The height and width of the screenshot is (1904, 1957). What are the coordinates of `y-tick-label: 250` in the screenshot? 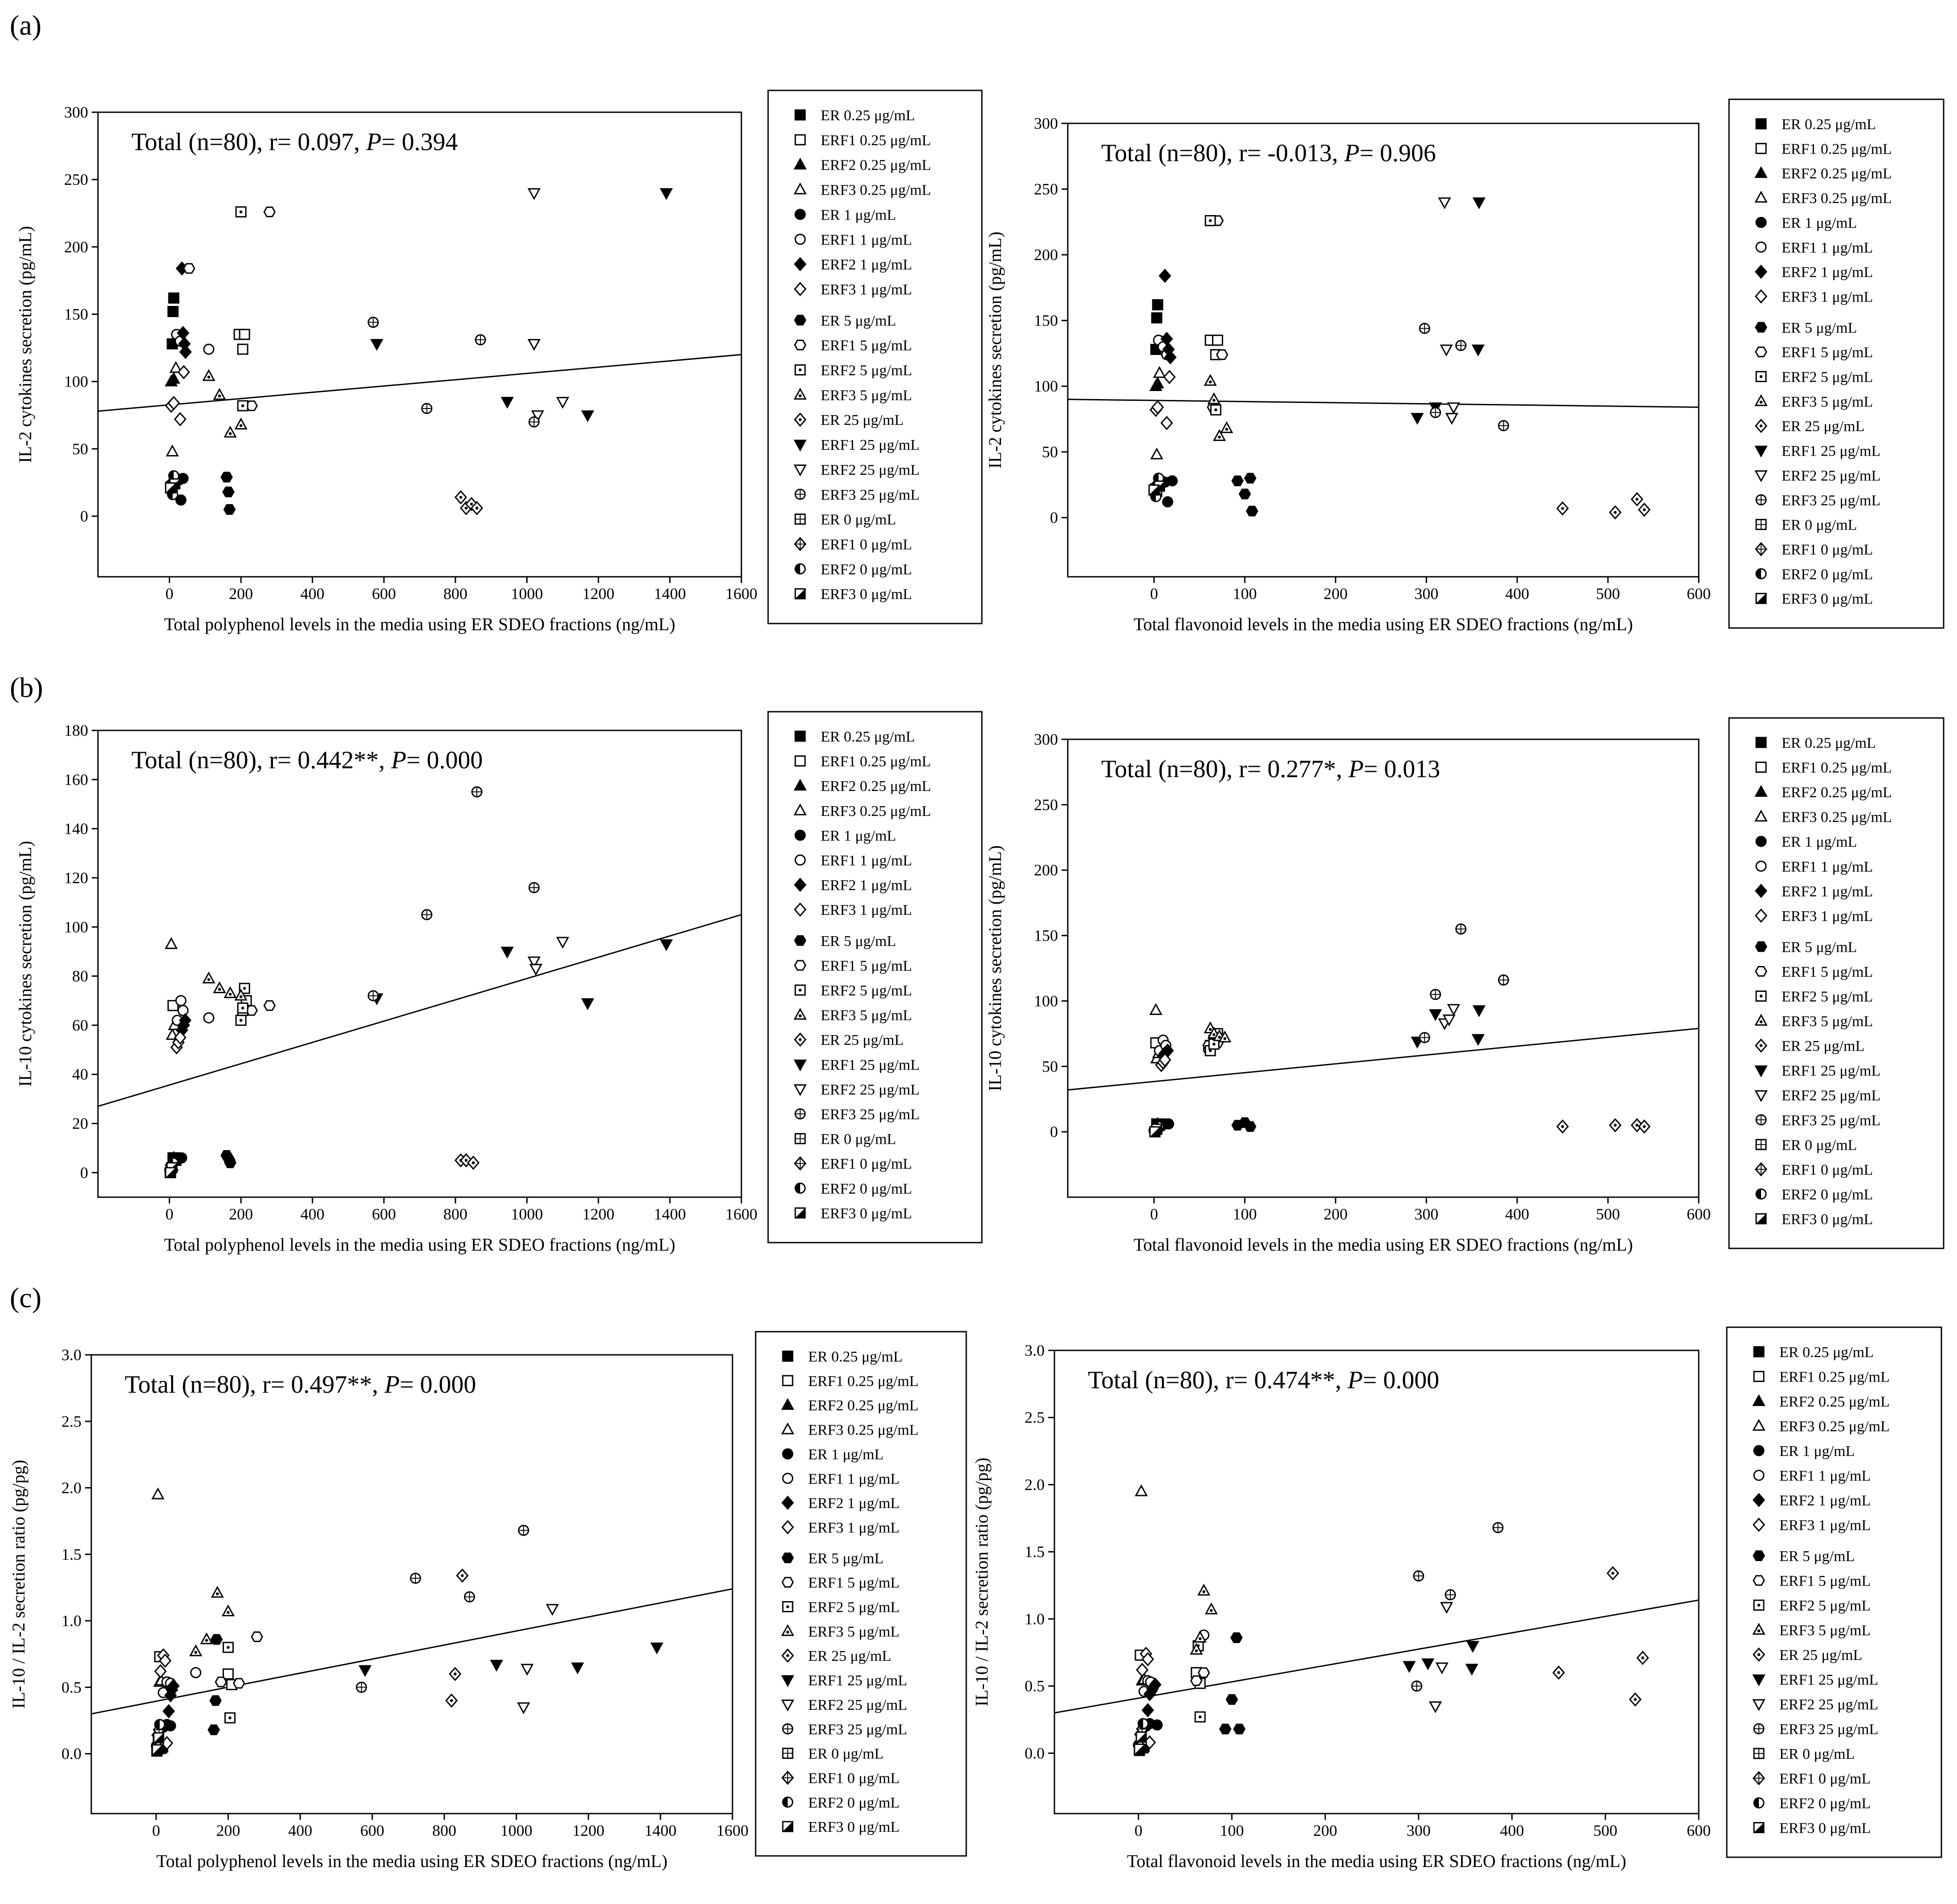 It's located at (1046, 805).